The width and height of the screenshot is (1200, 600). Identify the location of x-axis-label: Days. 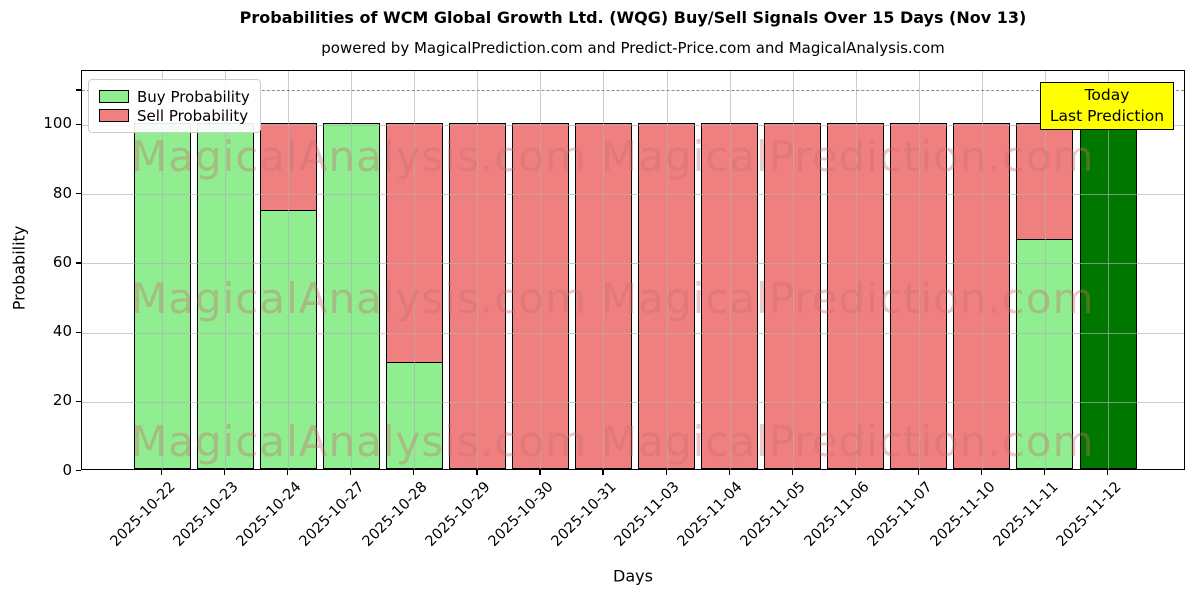
(633, 576).